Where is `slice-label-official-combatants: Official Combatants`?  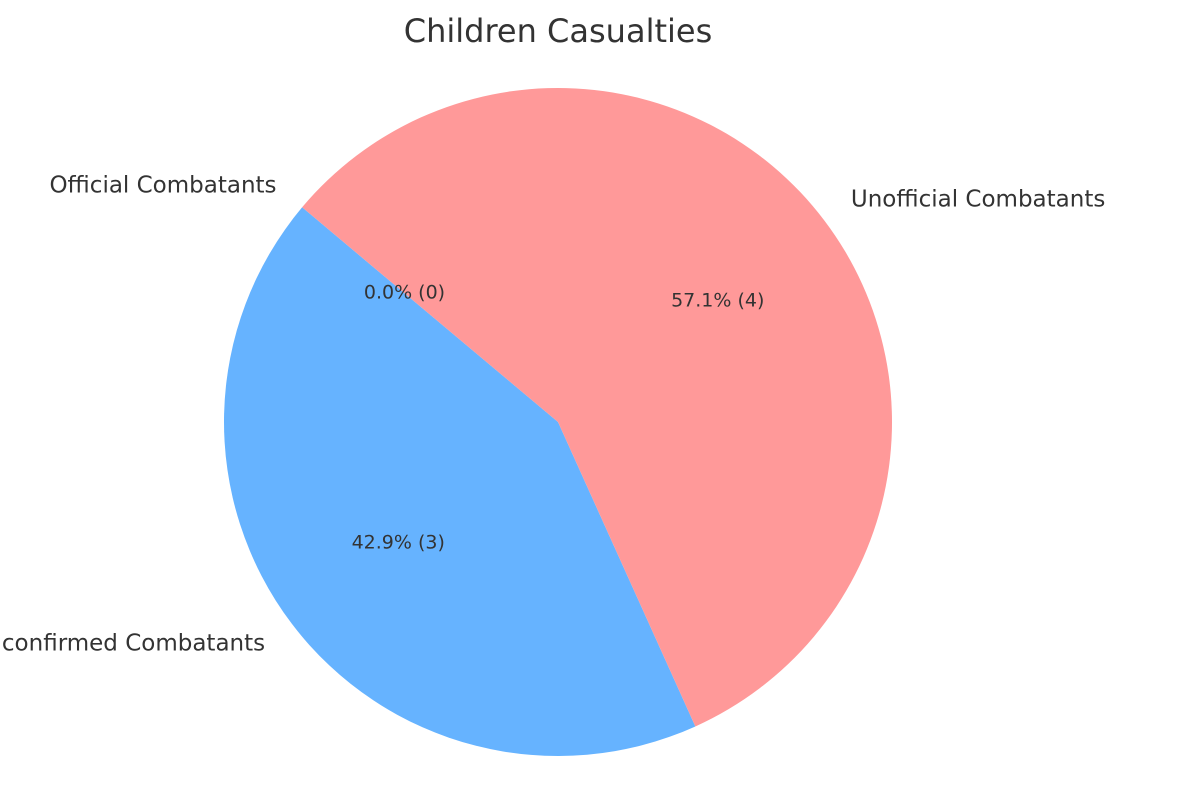
slice-label-official-combatants: Official Combatants is located at coordinates (162, 185).